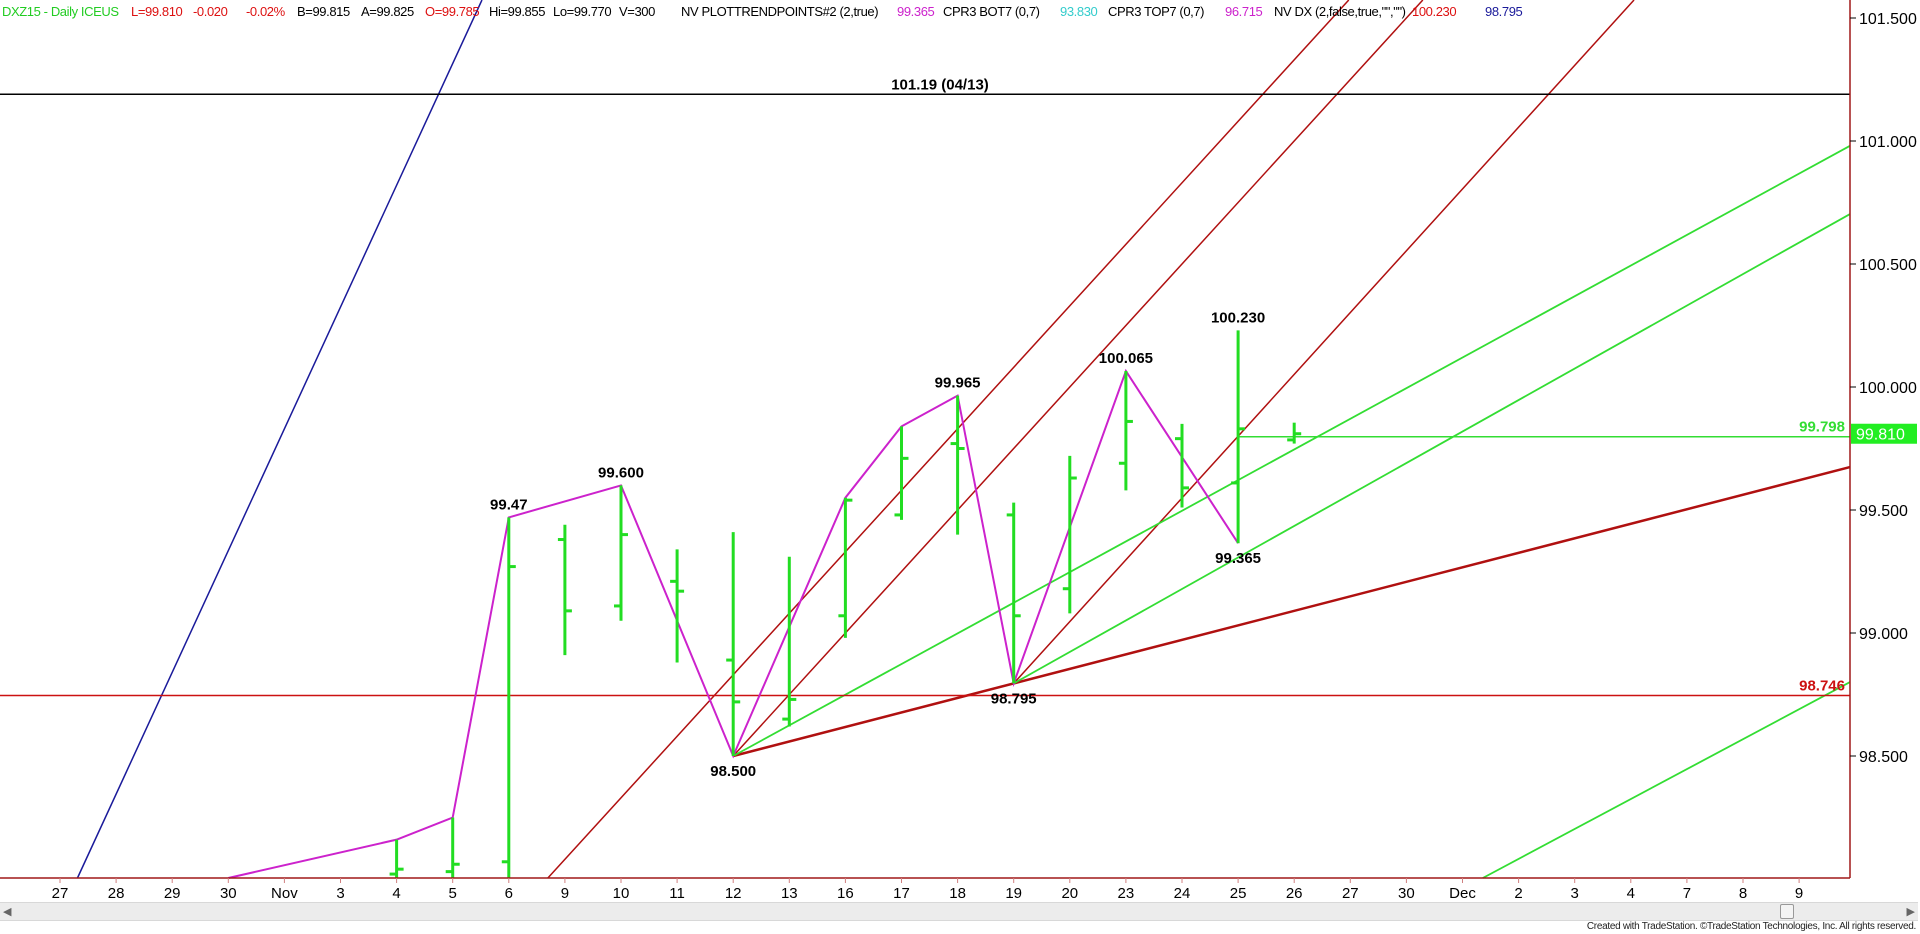  I want to click on x-tick-label: 2, so click(1518, 893).